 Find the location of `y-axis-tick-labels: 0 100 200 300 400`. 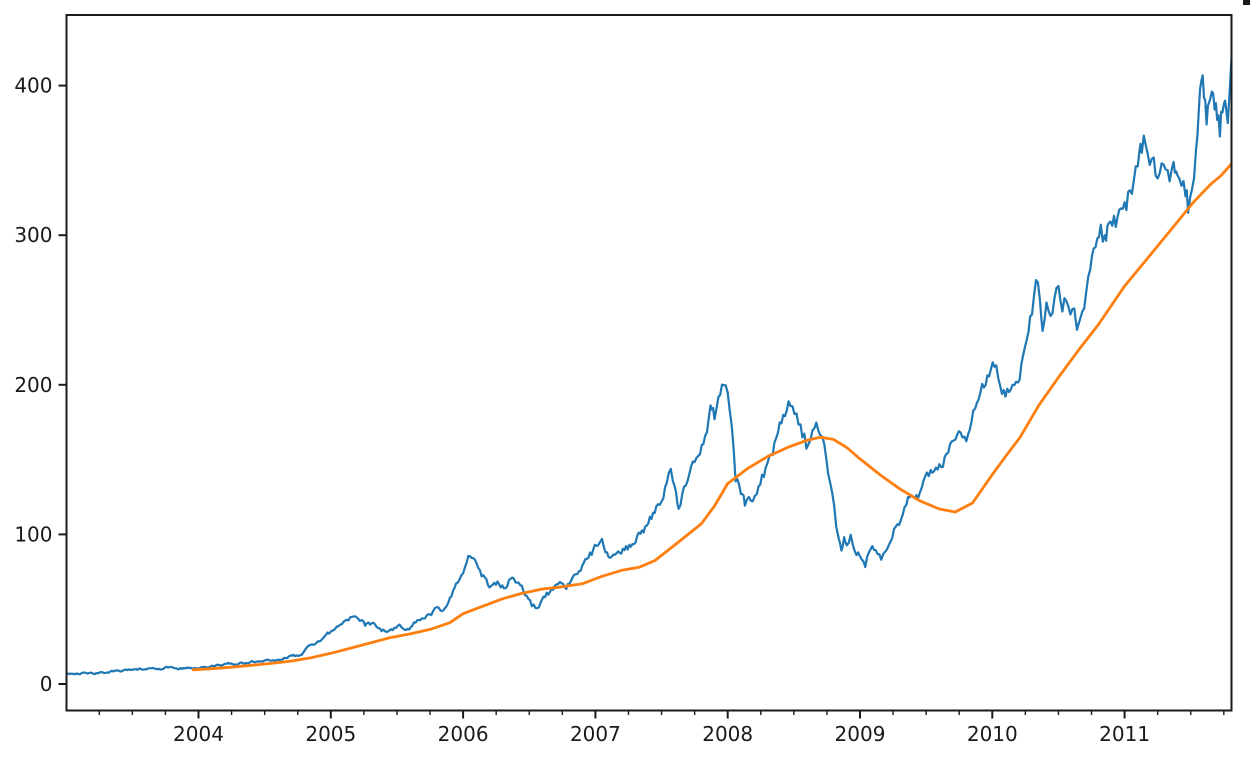

y-axis-tick-labels: 0 100 200 300 400 is located at coordinates (33, 385).